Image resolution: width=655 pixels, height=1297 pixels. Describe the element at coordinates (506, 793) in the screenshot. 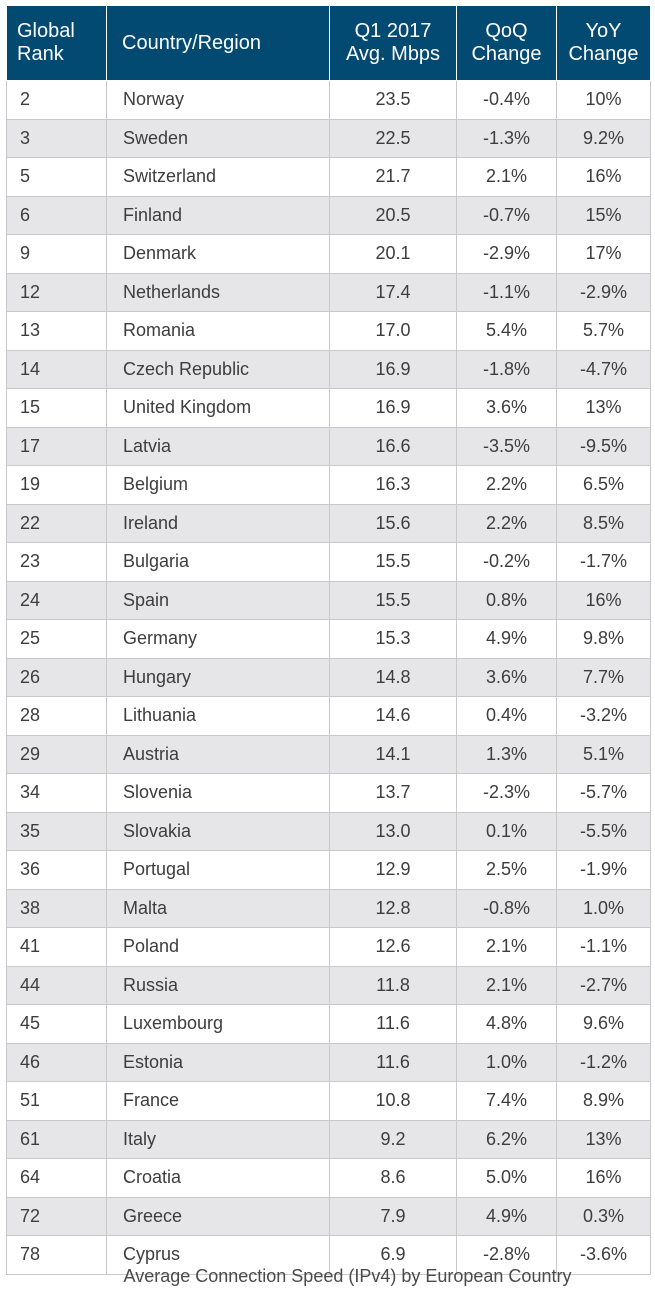

I see `qoq-change-cell: -2.3%` at that location.